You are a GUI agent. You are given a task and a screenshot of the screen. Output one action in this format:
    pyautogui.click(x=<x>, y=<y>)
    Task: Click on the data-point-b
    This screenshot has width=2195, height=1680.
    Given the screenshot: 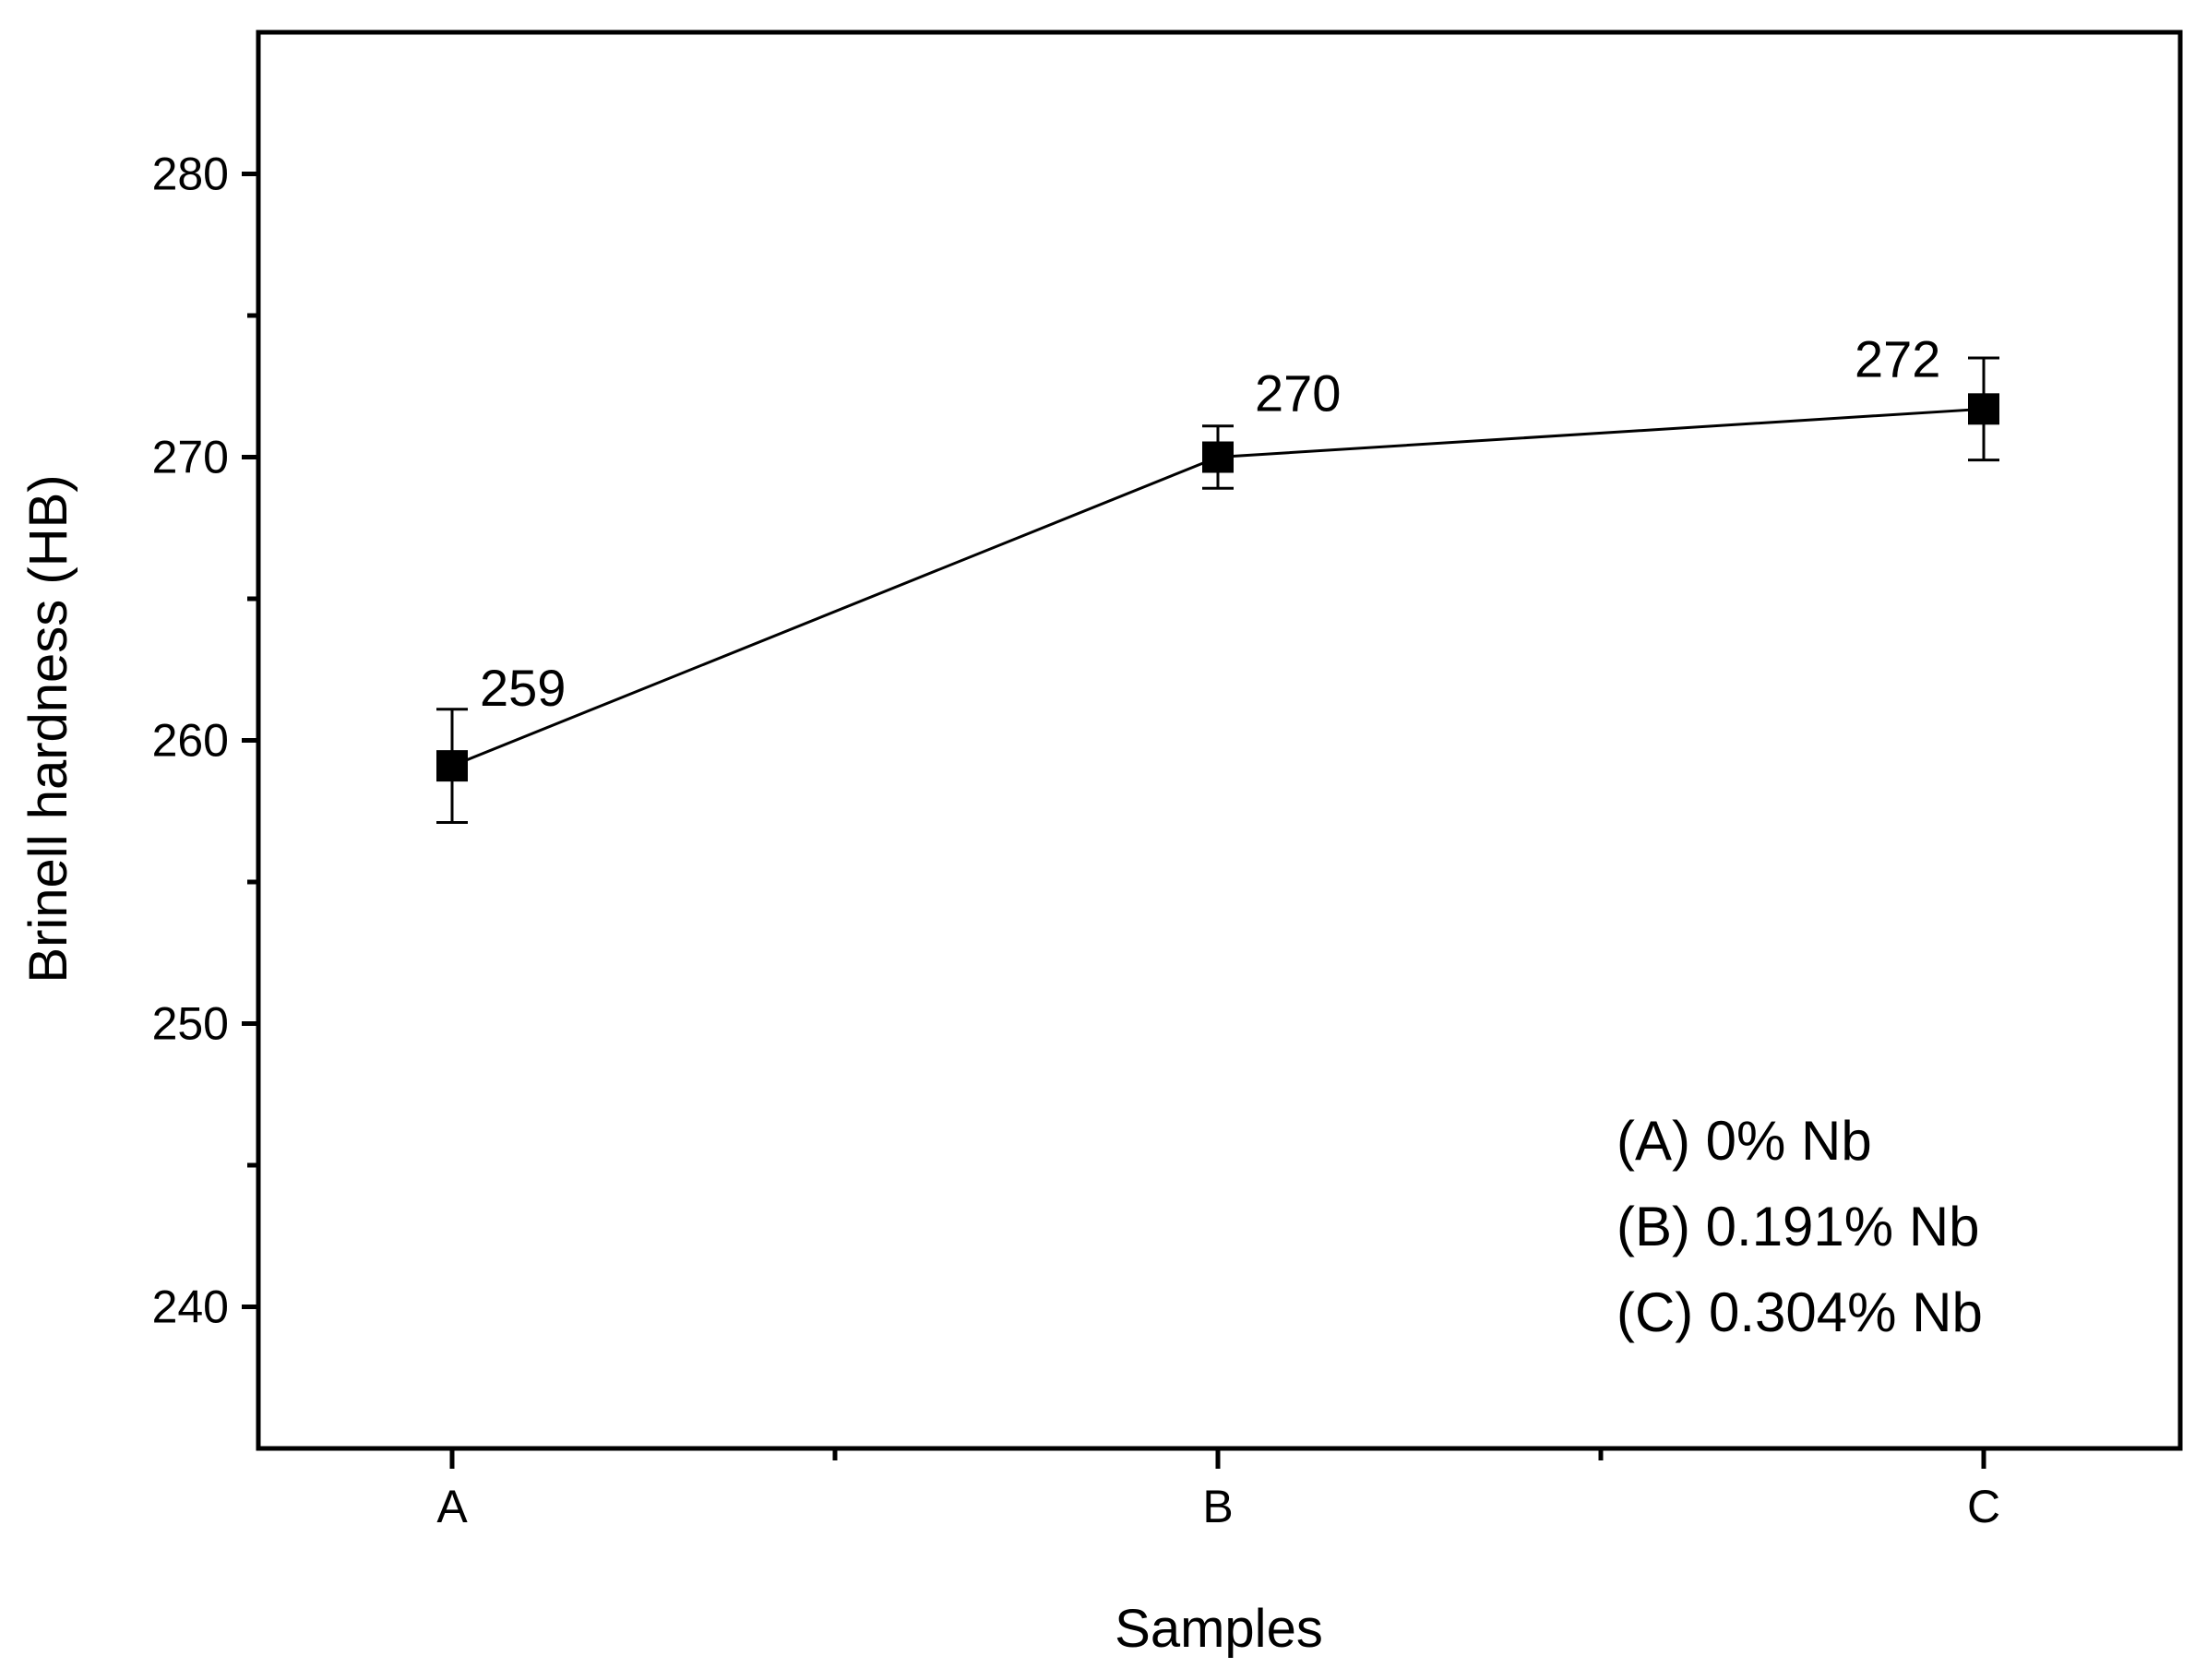 What is the action you would take?
    pyautogui.click(x=1218, y=457)
    